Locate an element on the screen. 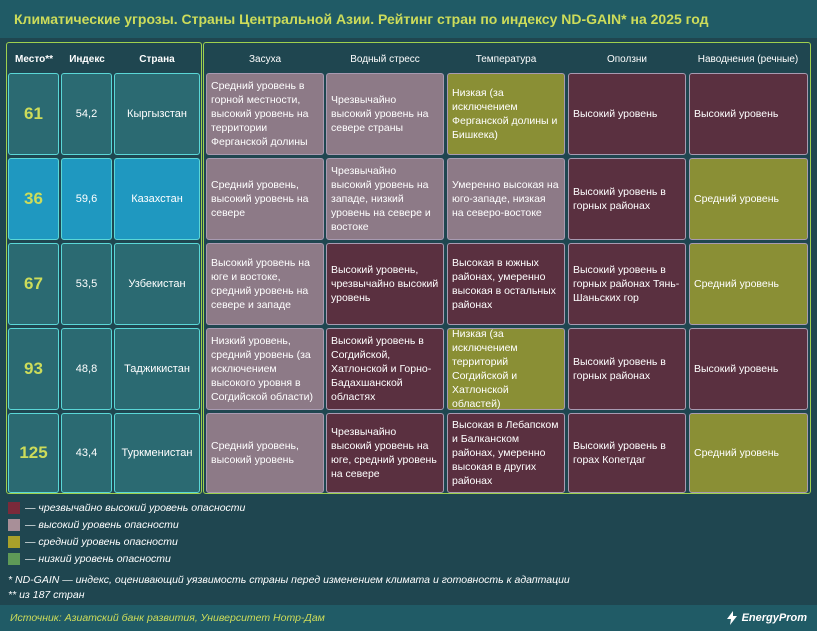 The height and width of the screenshot is (631, 817). legend-item-very-high: — чрезвычайно высокий уровень опасности is located at coordinates (126, 508).